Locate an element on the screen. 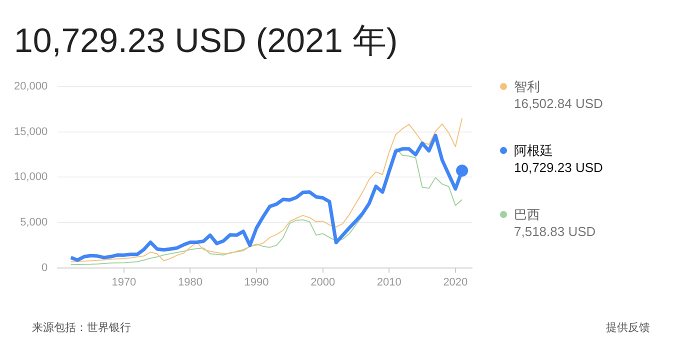 Image resolution: width=676 pixels, height=355 pixels. y-tick-label: 0 is located at coordinates (45, 268).